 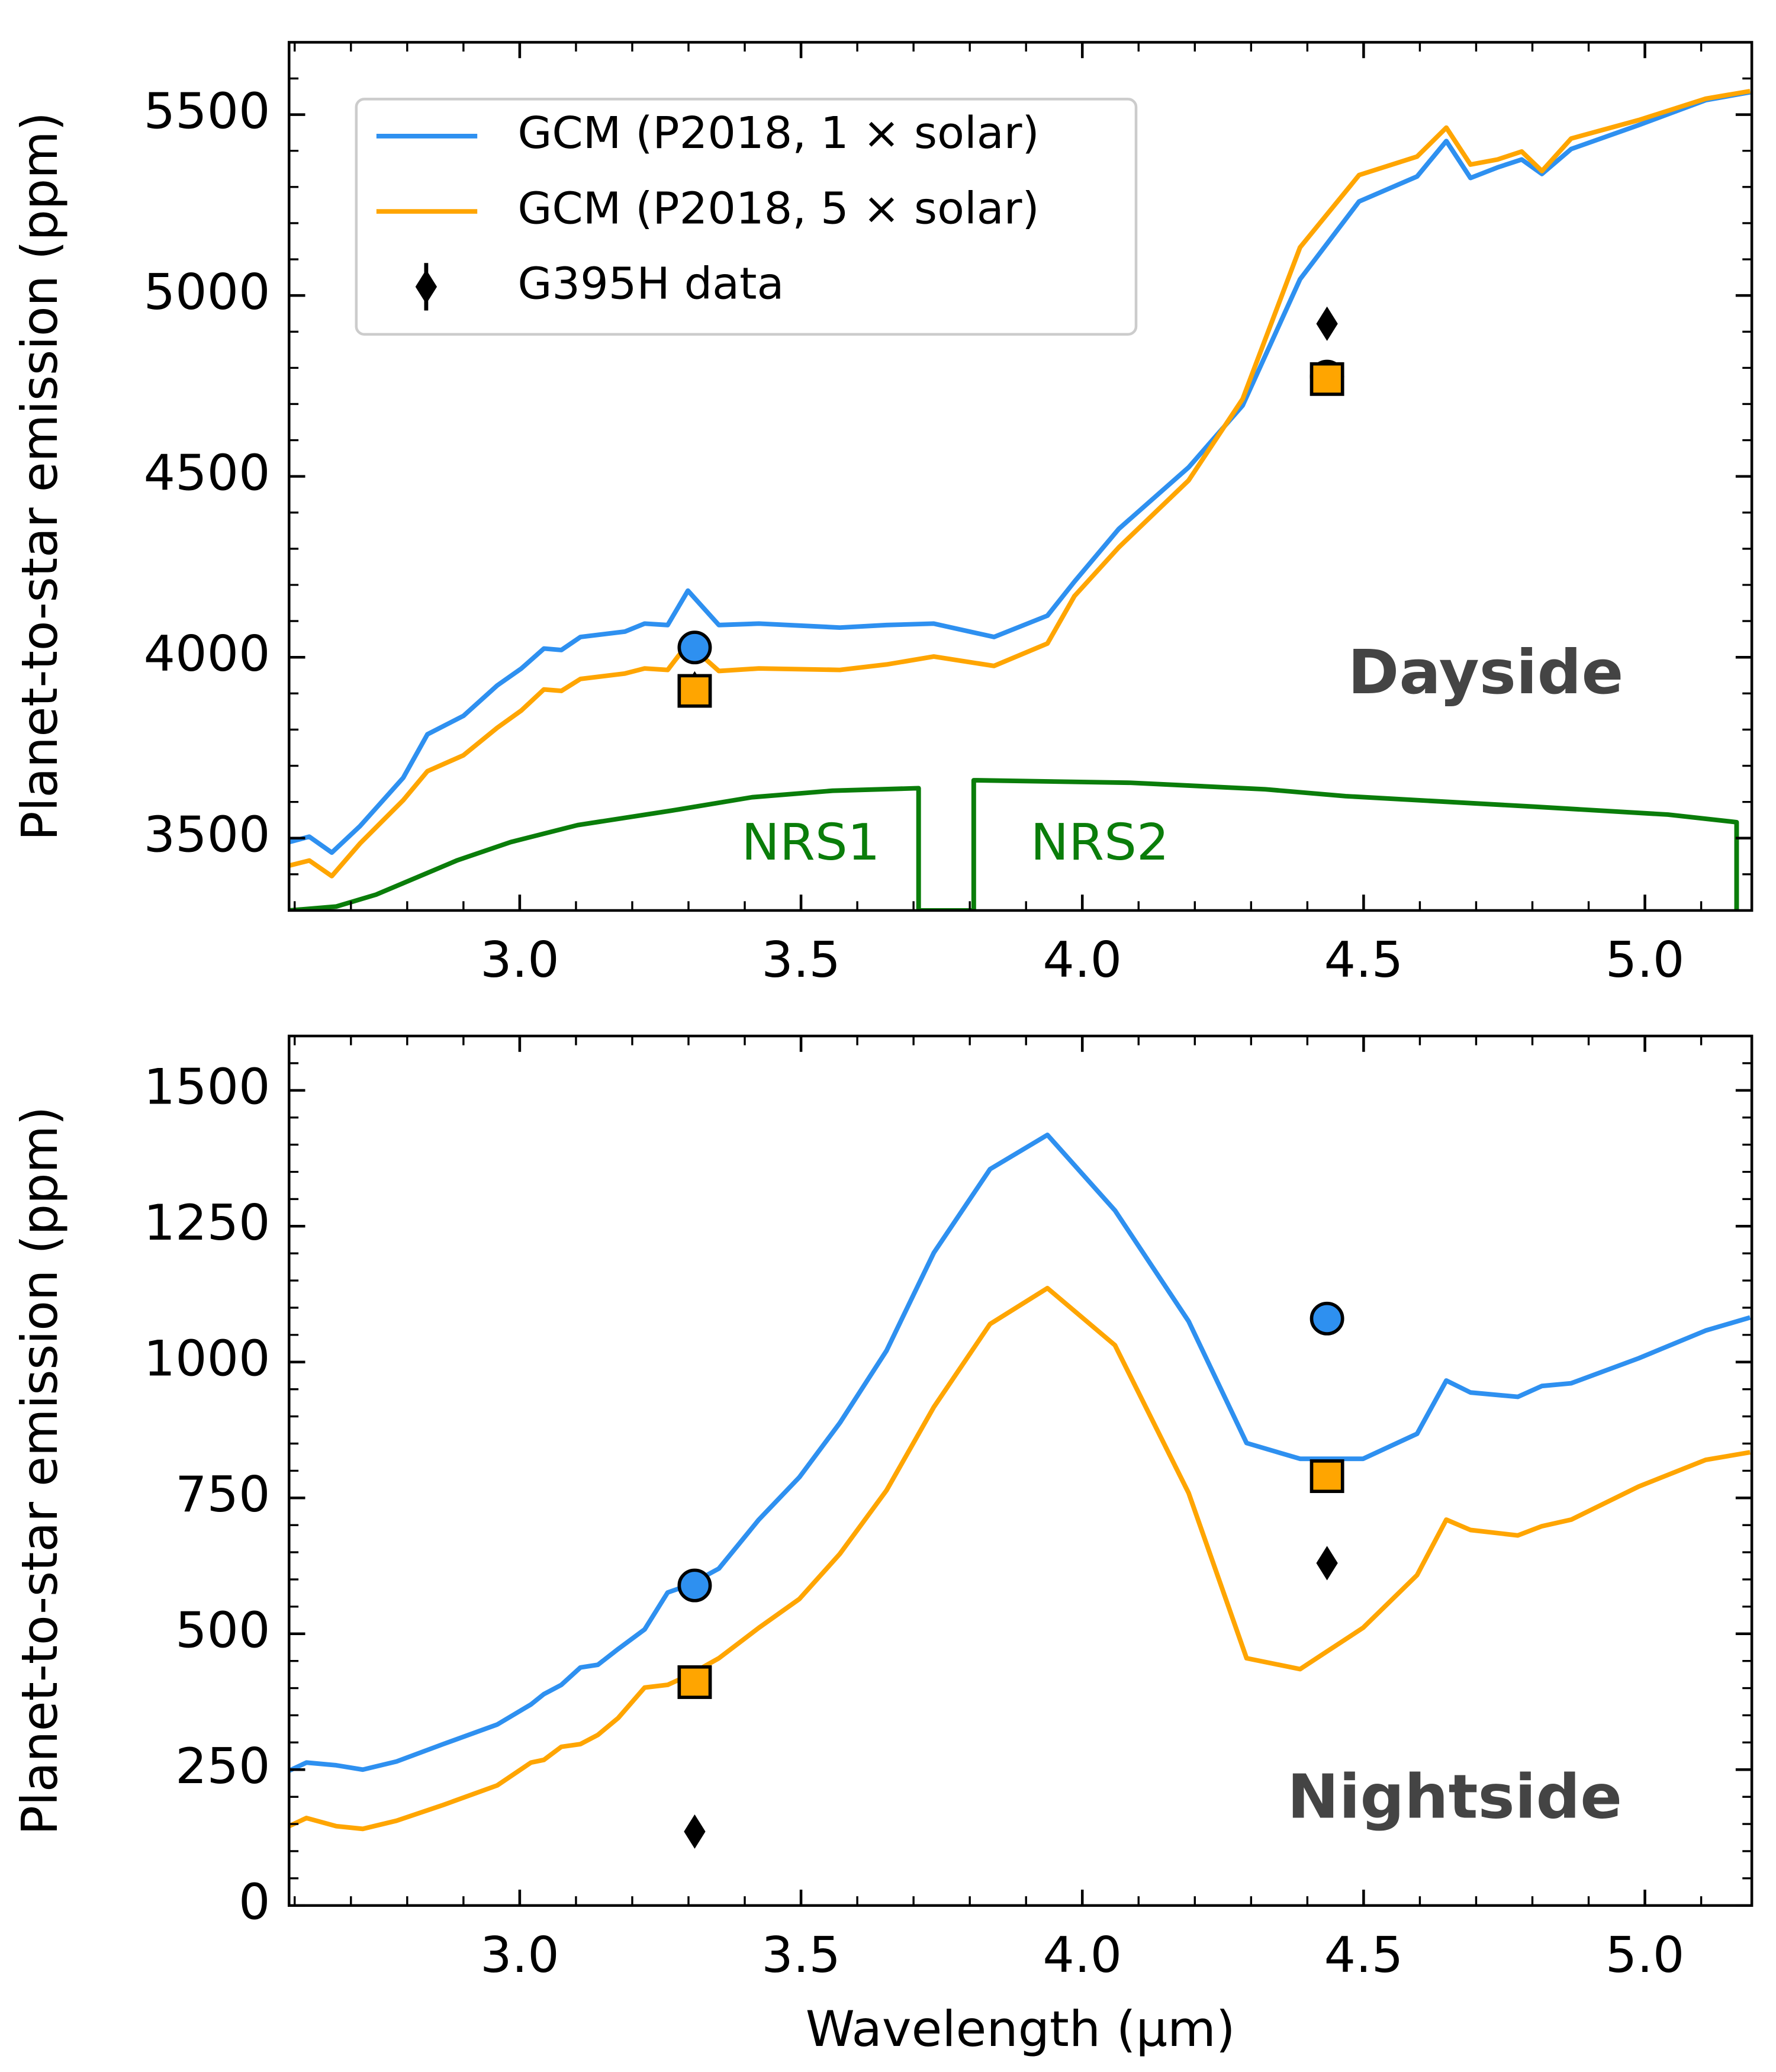 I want to click on y-tick-label: 0, so click(x=254, y=1902).